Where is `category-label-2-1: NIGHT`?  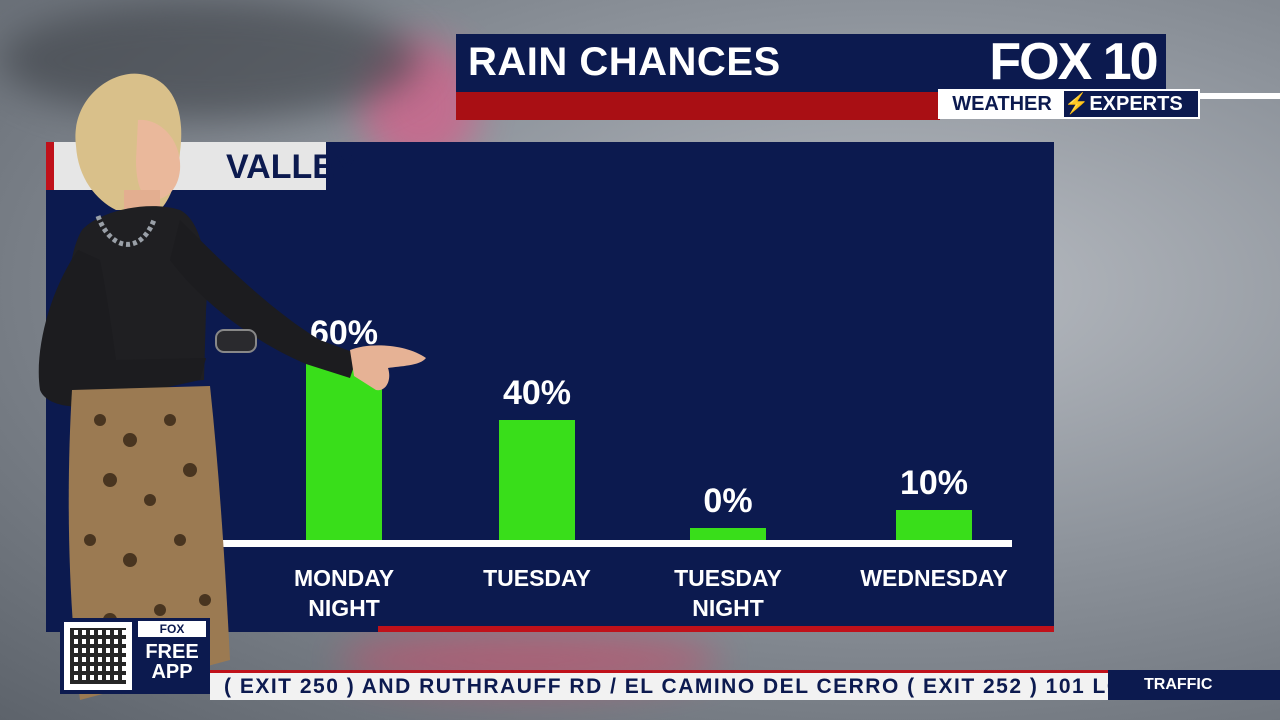 category-label-2-1: NIGHT is located at coordinates (728, 608).